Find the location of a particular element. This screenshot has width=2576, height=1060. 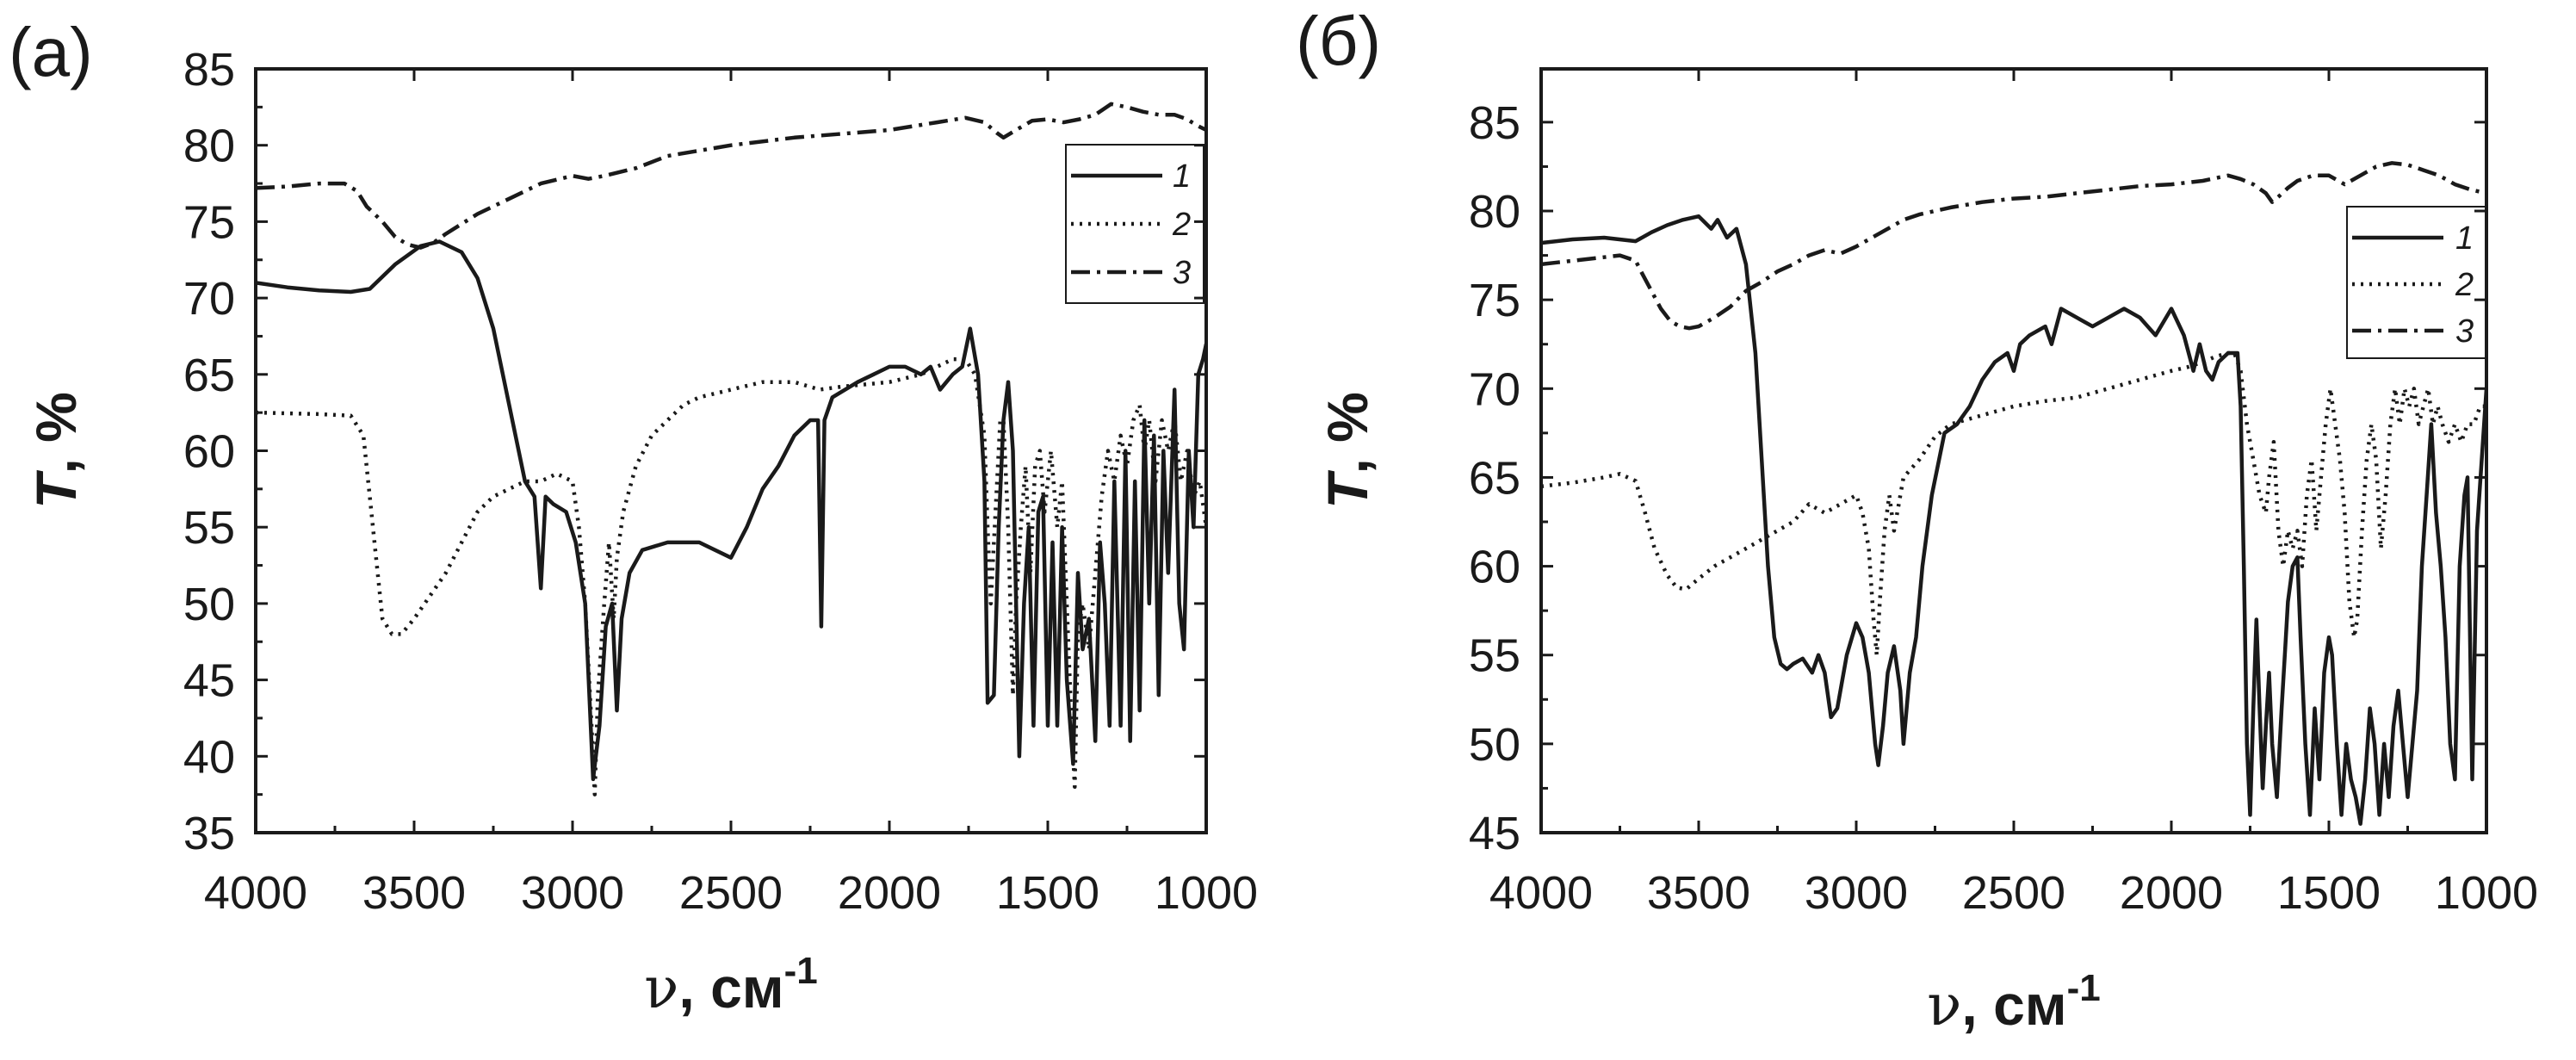

panel-a-y-tick-label: 70 is located at coordinates (209, 299).